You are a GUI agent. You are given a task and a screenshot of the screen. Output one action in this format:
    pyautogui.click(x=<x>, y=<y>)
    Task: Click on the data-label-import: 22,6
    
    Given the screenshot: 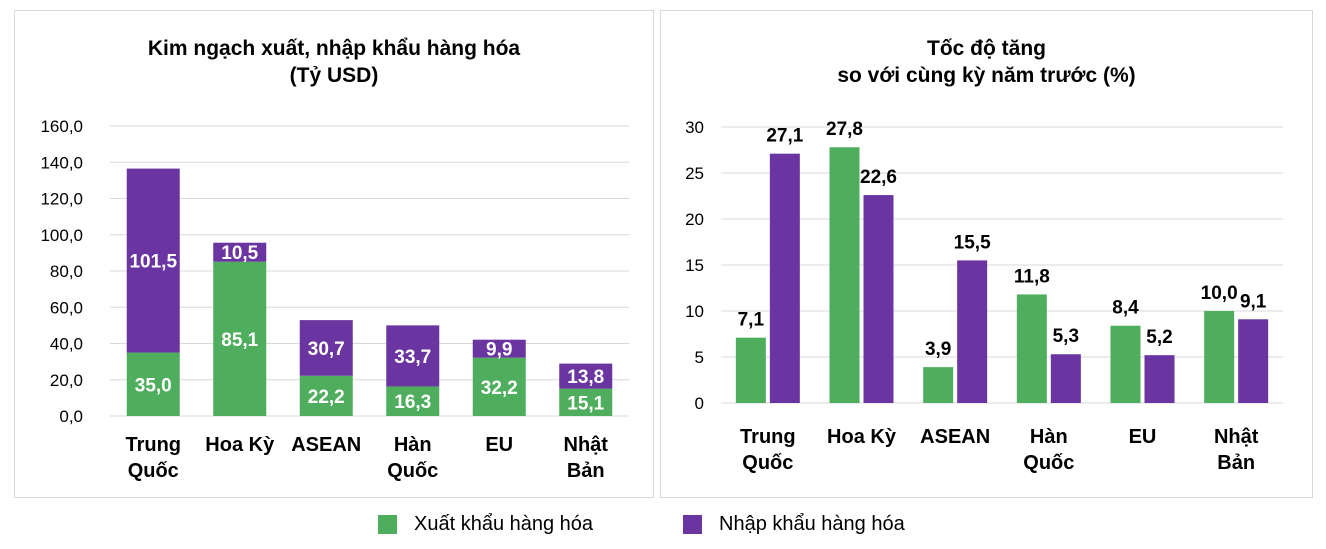 What is the action you would take?
    pyautogui.click(x=878, y=177)
    